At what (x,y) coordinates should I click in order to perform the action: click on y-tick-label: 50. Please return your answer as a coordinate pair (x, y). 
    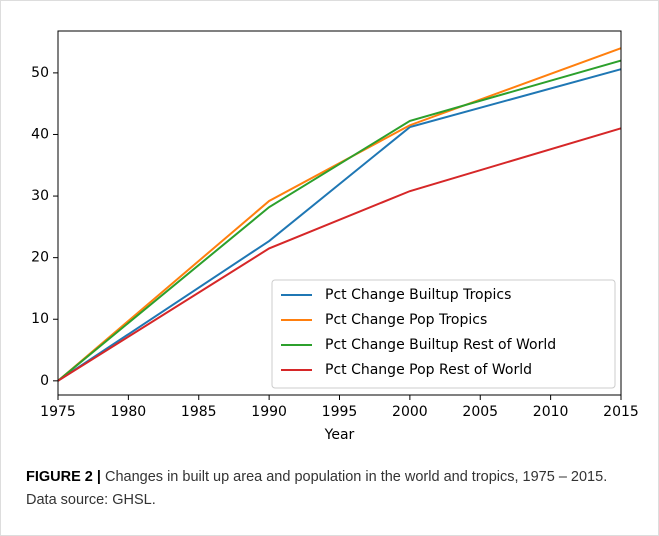
    Looking at the image, I should click on (40, 73).